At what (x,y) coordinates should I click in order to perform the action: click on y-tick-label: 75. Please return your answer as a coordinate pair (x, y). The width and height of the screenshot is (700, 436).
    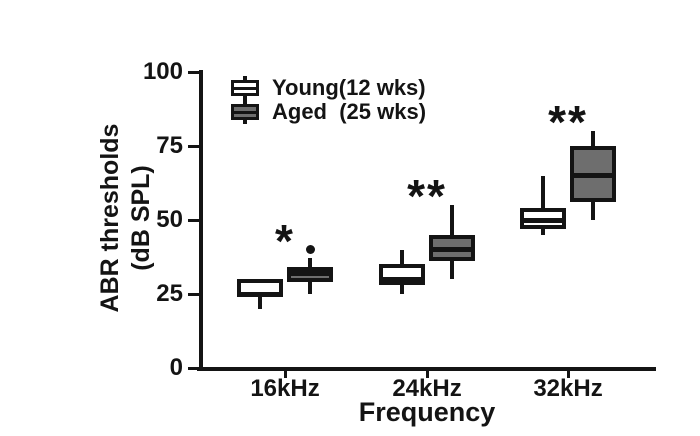
    Looking at the image, I should click on (169, 145).